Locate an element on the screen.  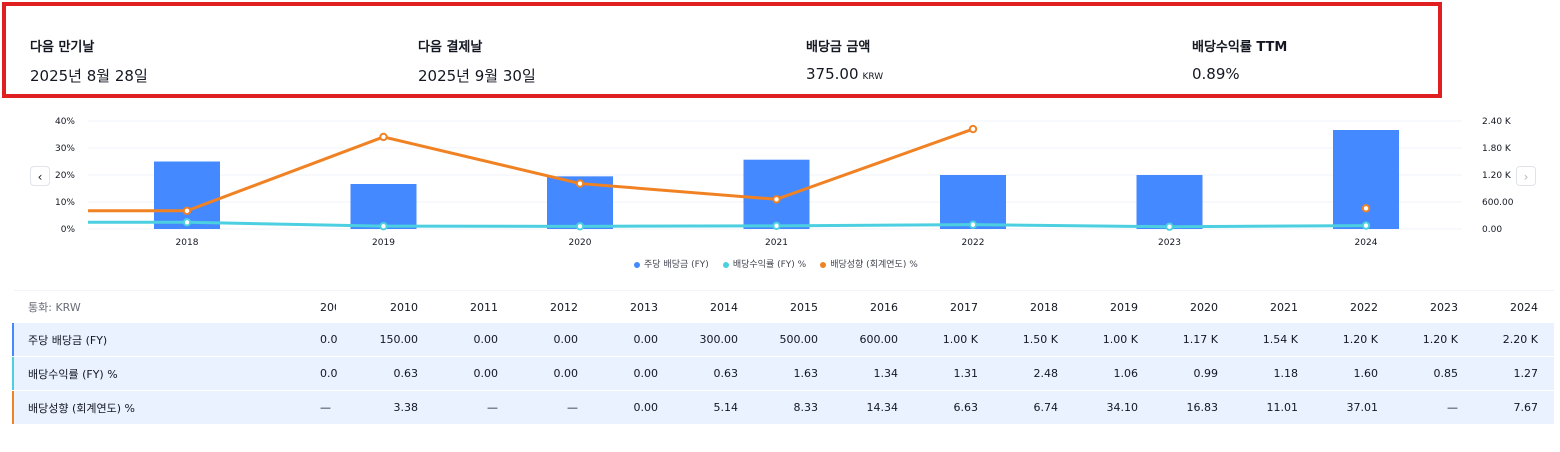
yield-point-2022 is located at coordinates (973, 224).